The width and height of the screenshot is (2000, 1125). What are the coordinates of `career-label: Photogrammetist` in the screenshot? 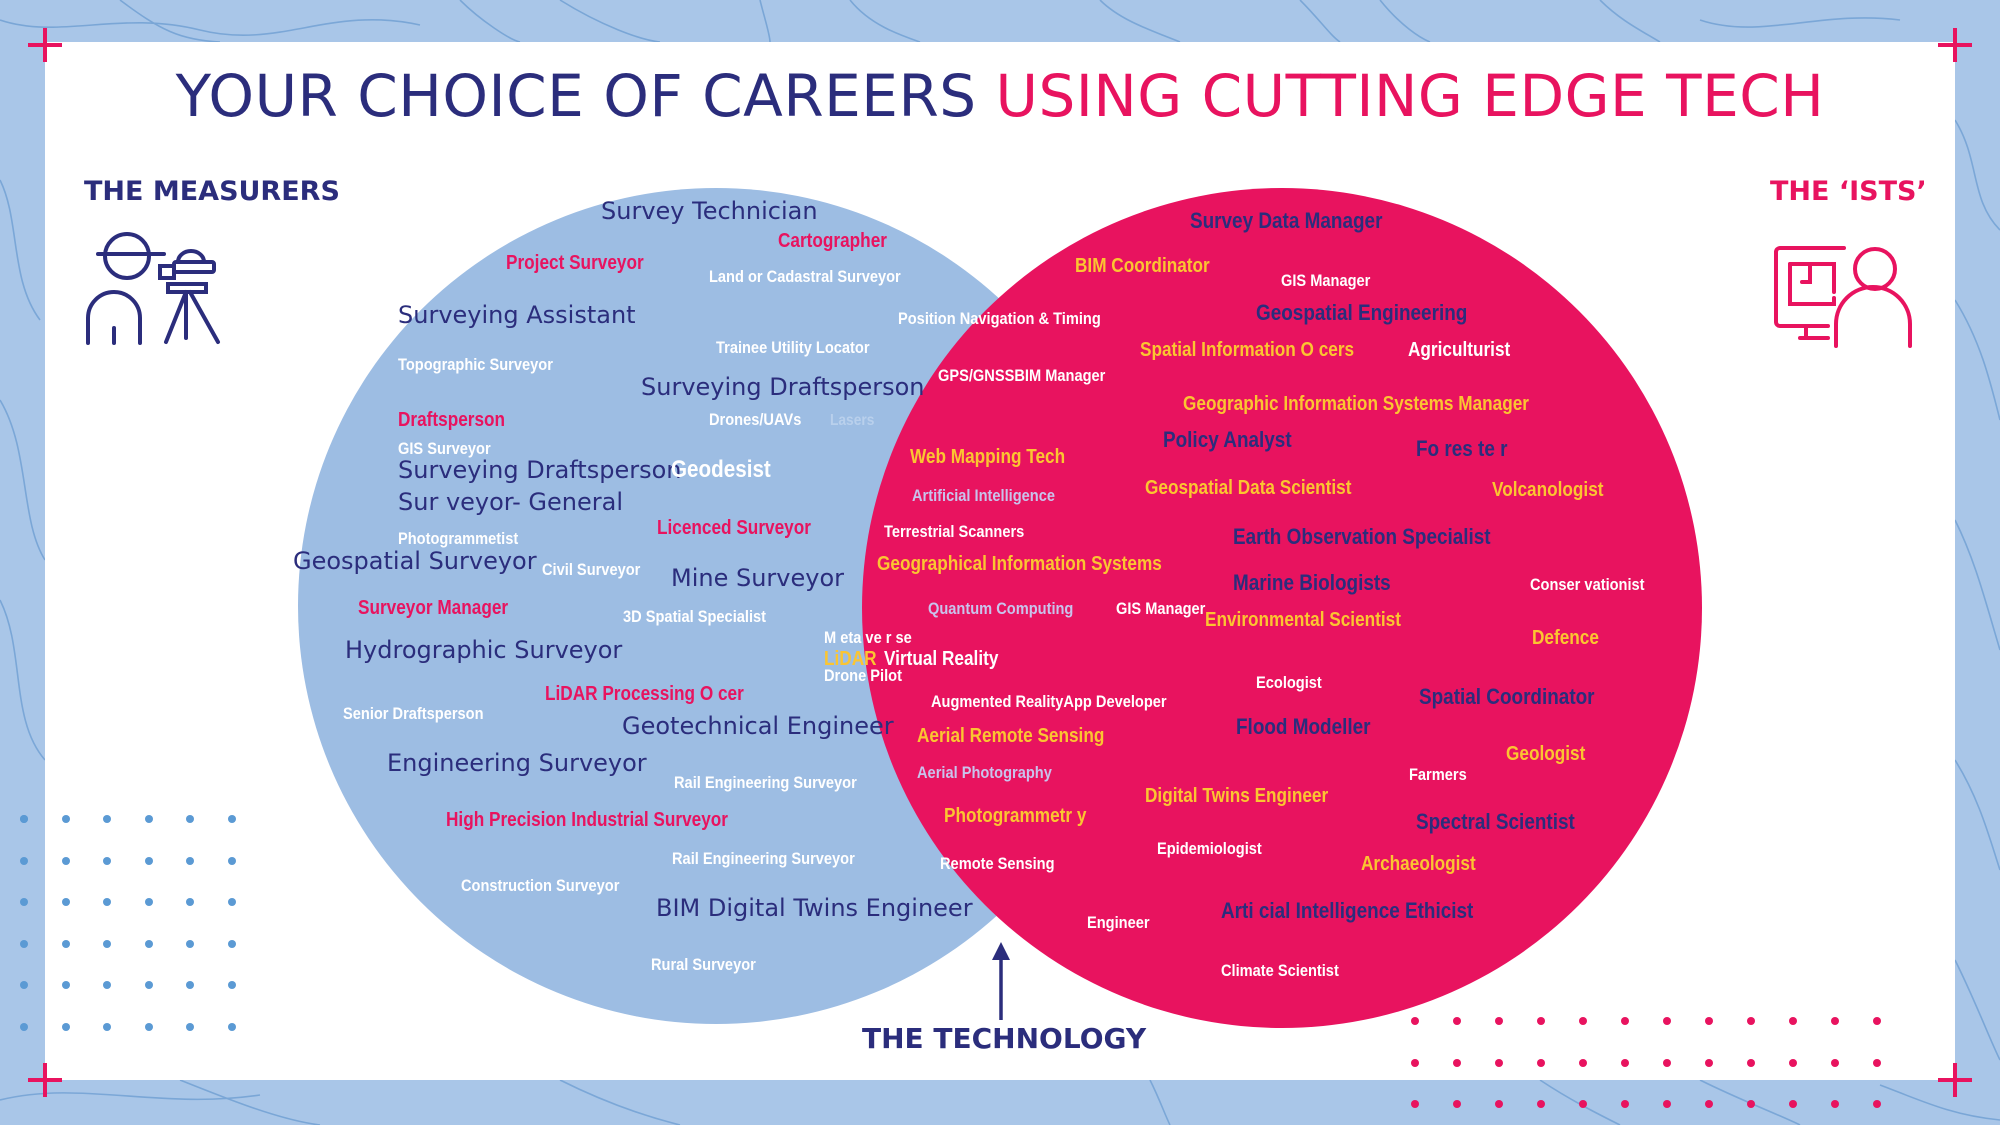 It's located at (458, 539).